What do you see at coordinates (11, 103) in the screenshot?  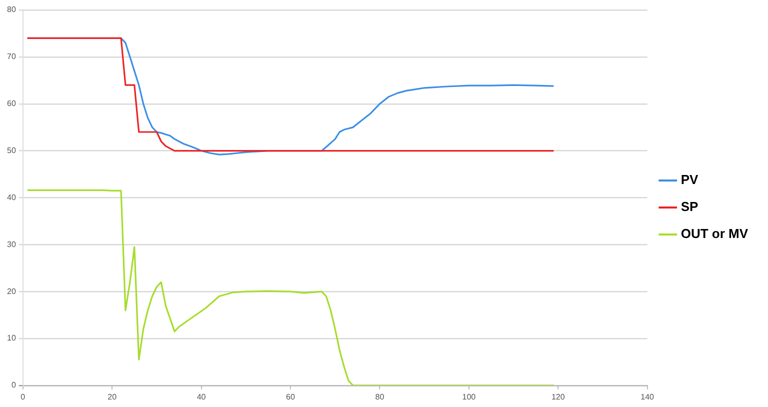 I see `y-tick-label: 60` at bounding box center [11, 103].